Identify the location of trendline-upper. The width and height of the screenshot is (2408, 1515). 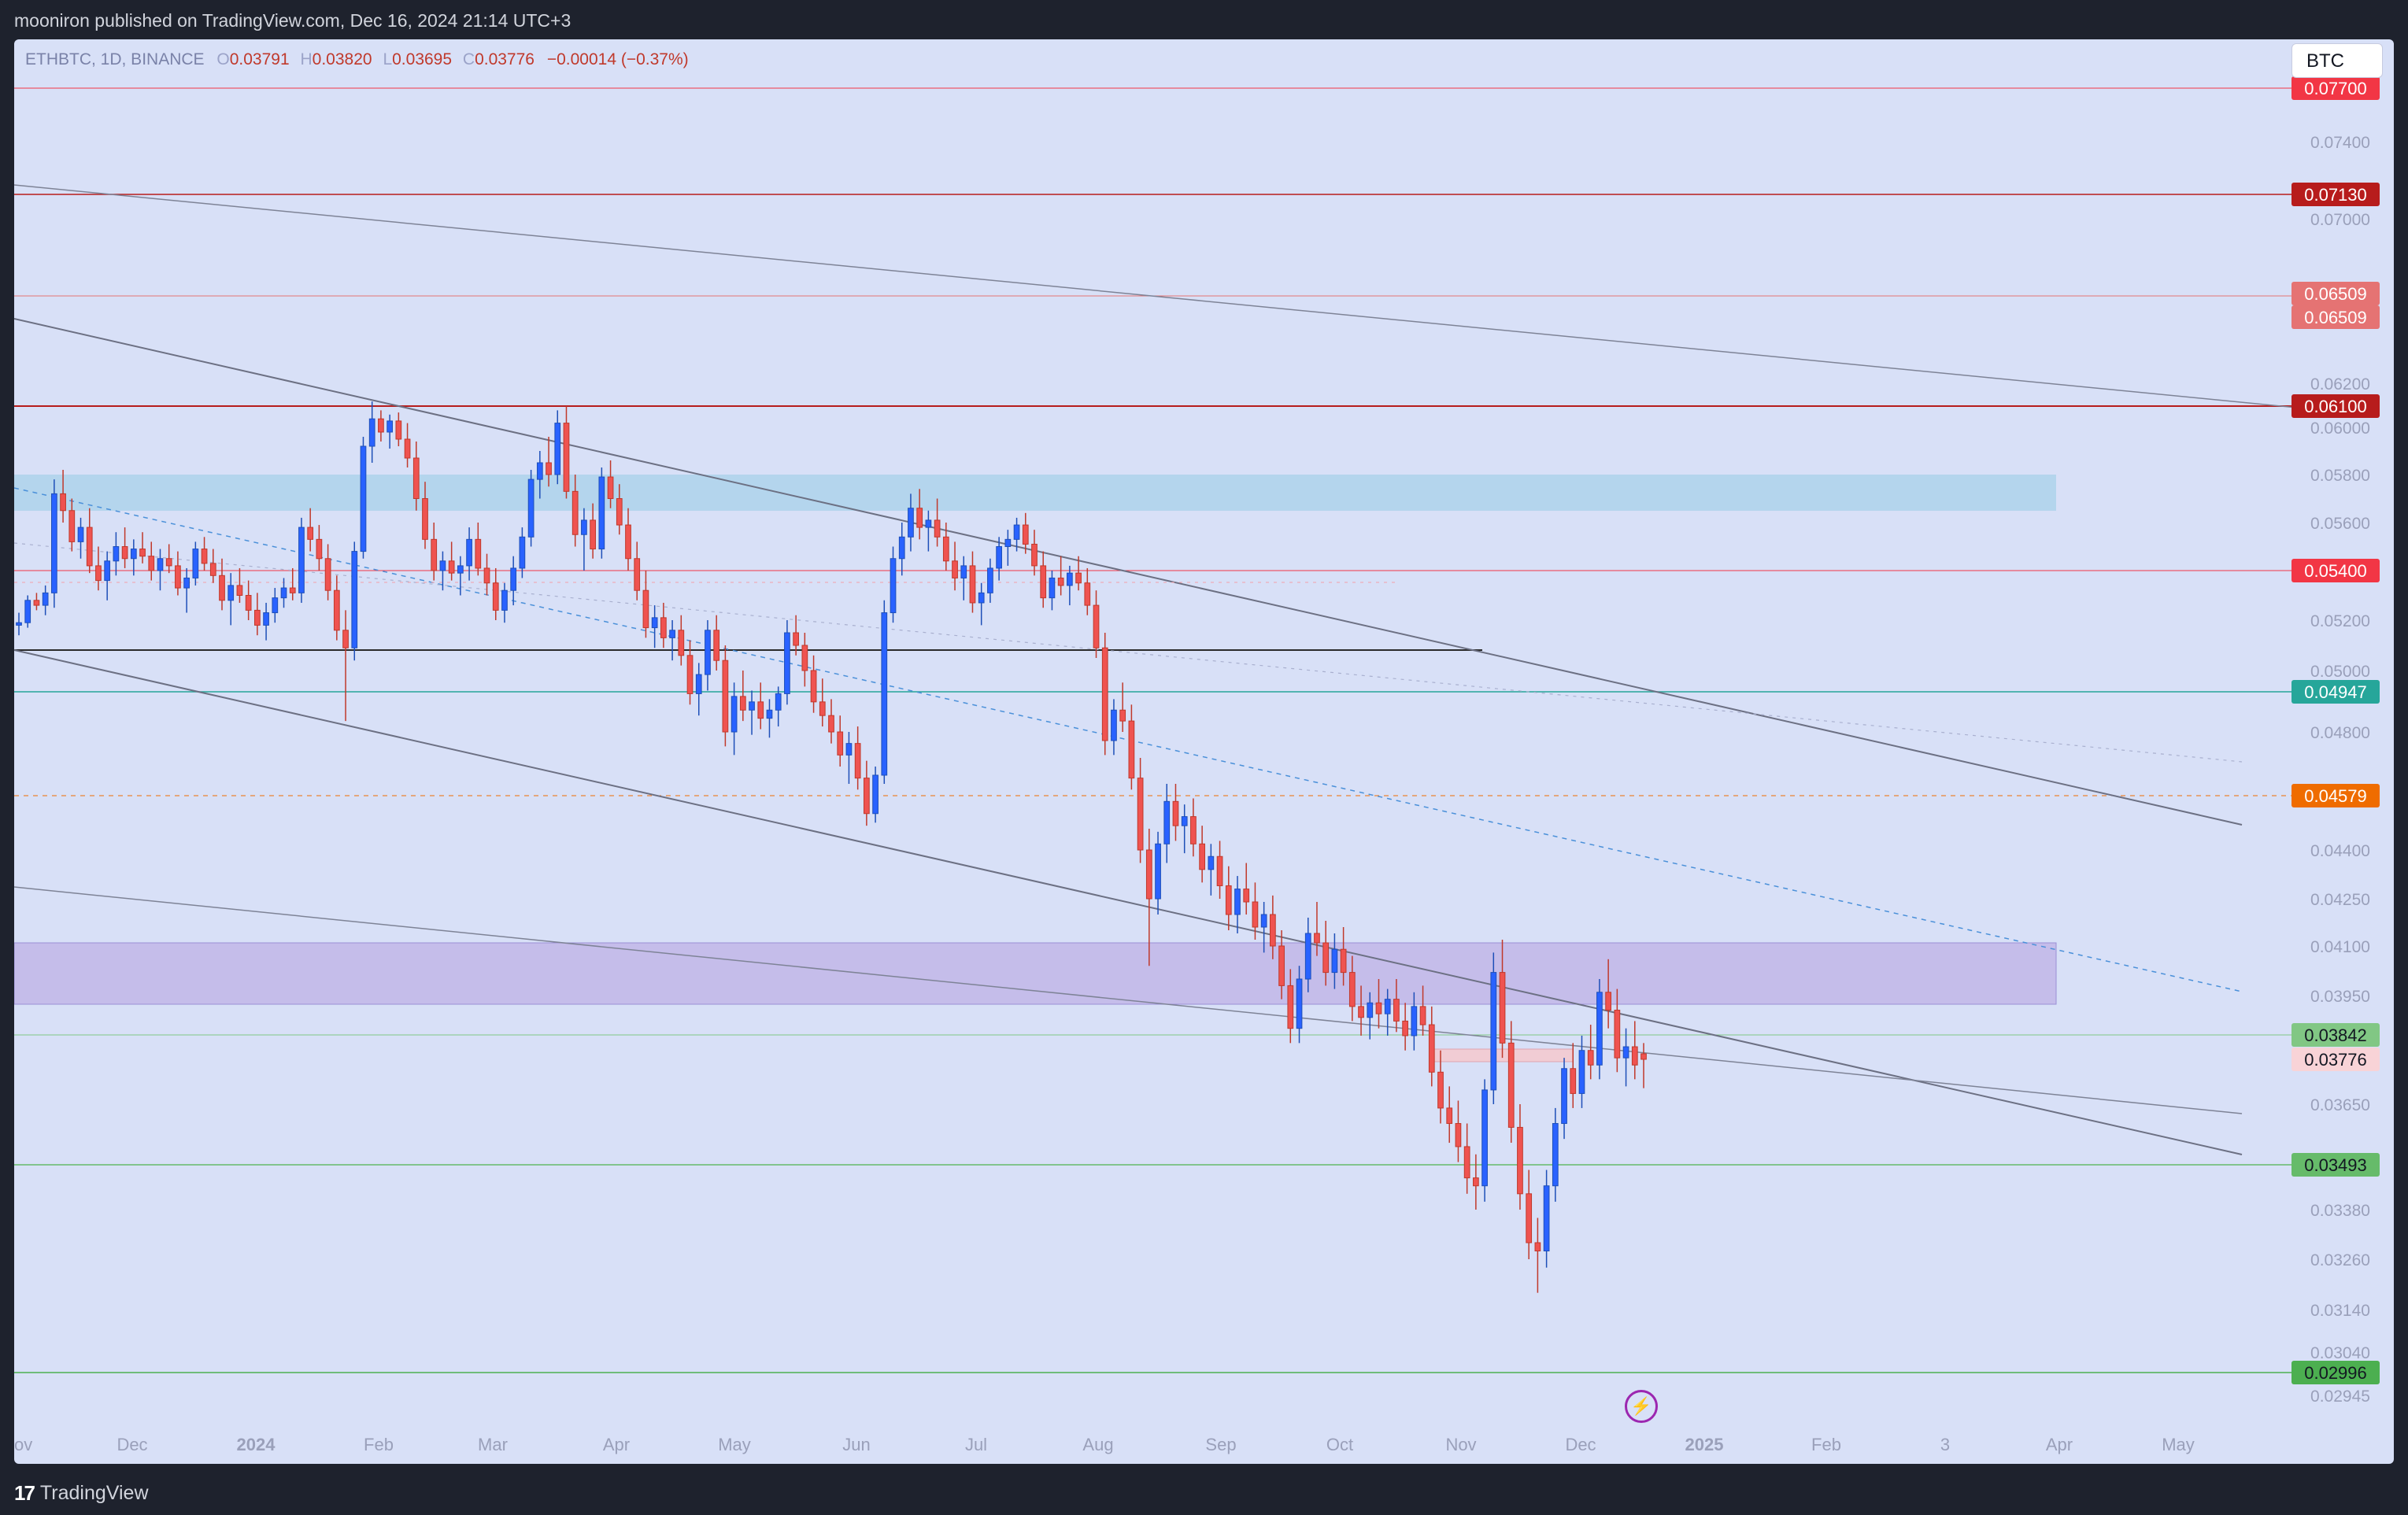
(1156, 296).